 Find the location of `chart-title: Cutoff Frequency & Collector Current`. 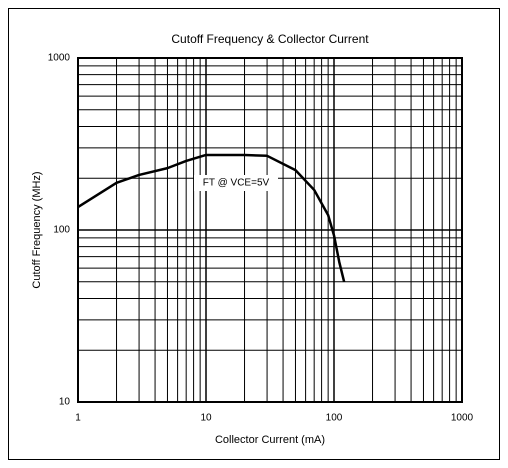

chart-title: Cutoff Frequency & Collector Current is located at coordinates (270, 39).